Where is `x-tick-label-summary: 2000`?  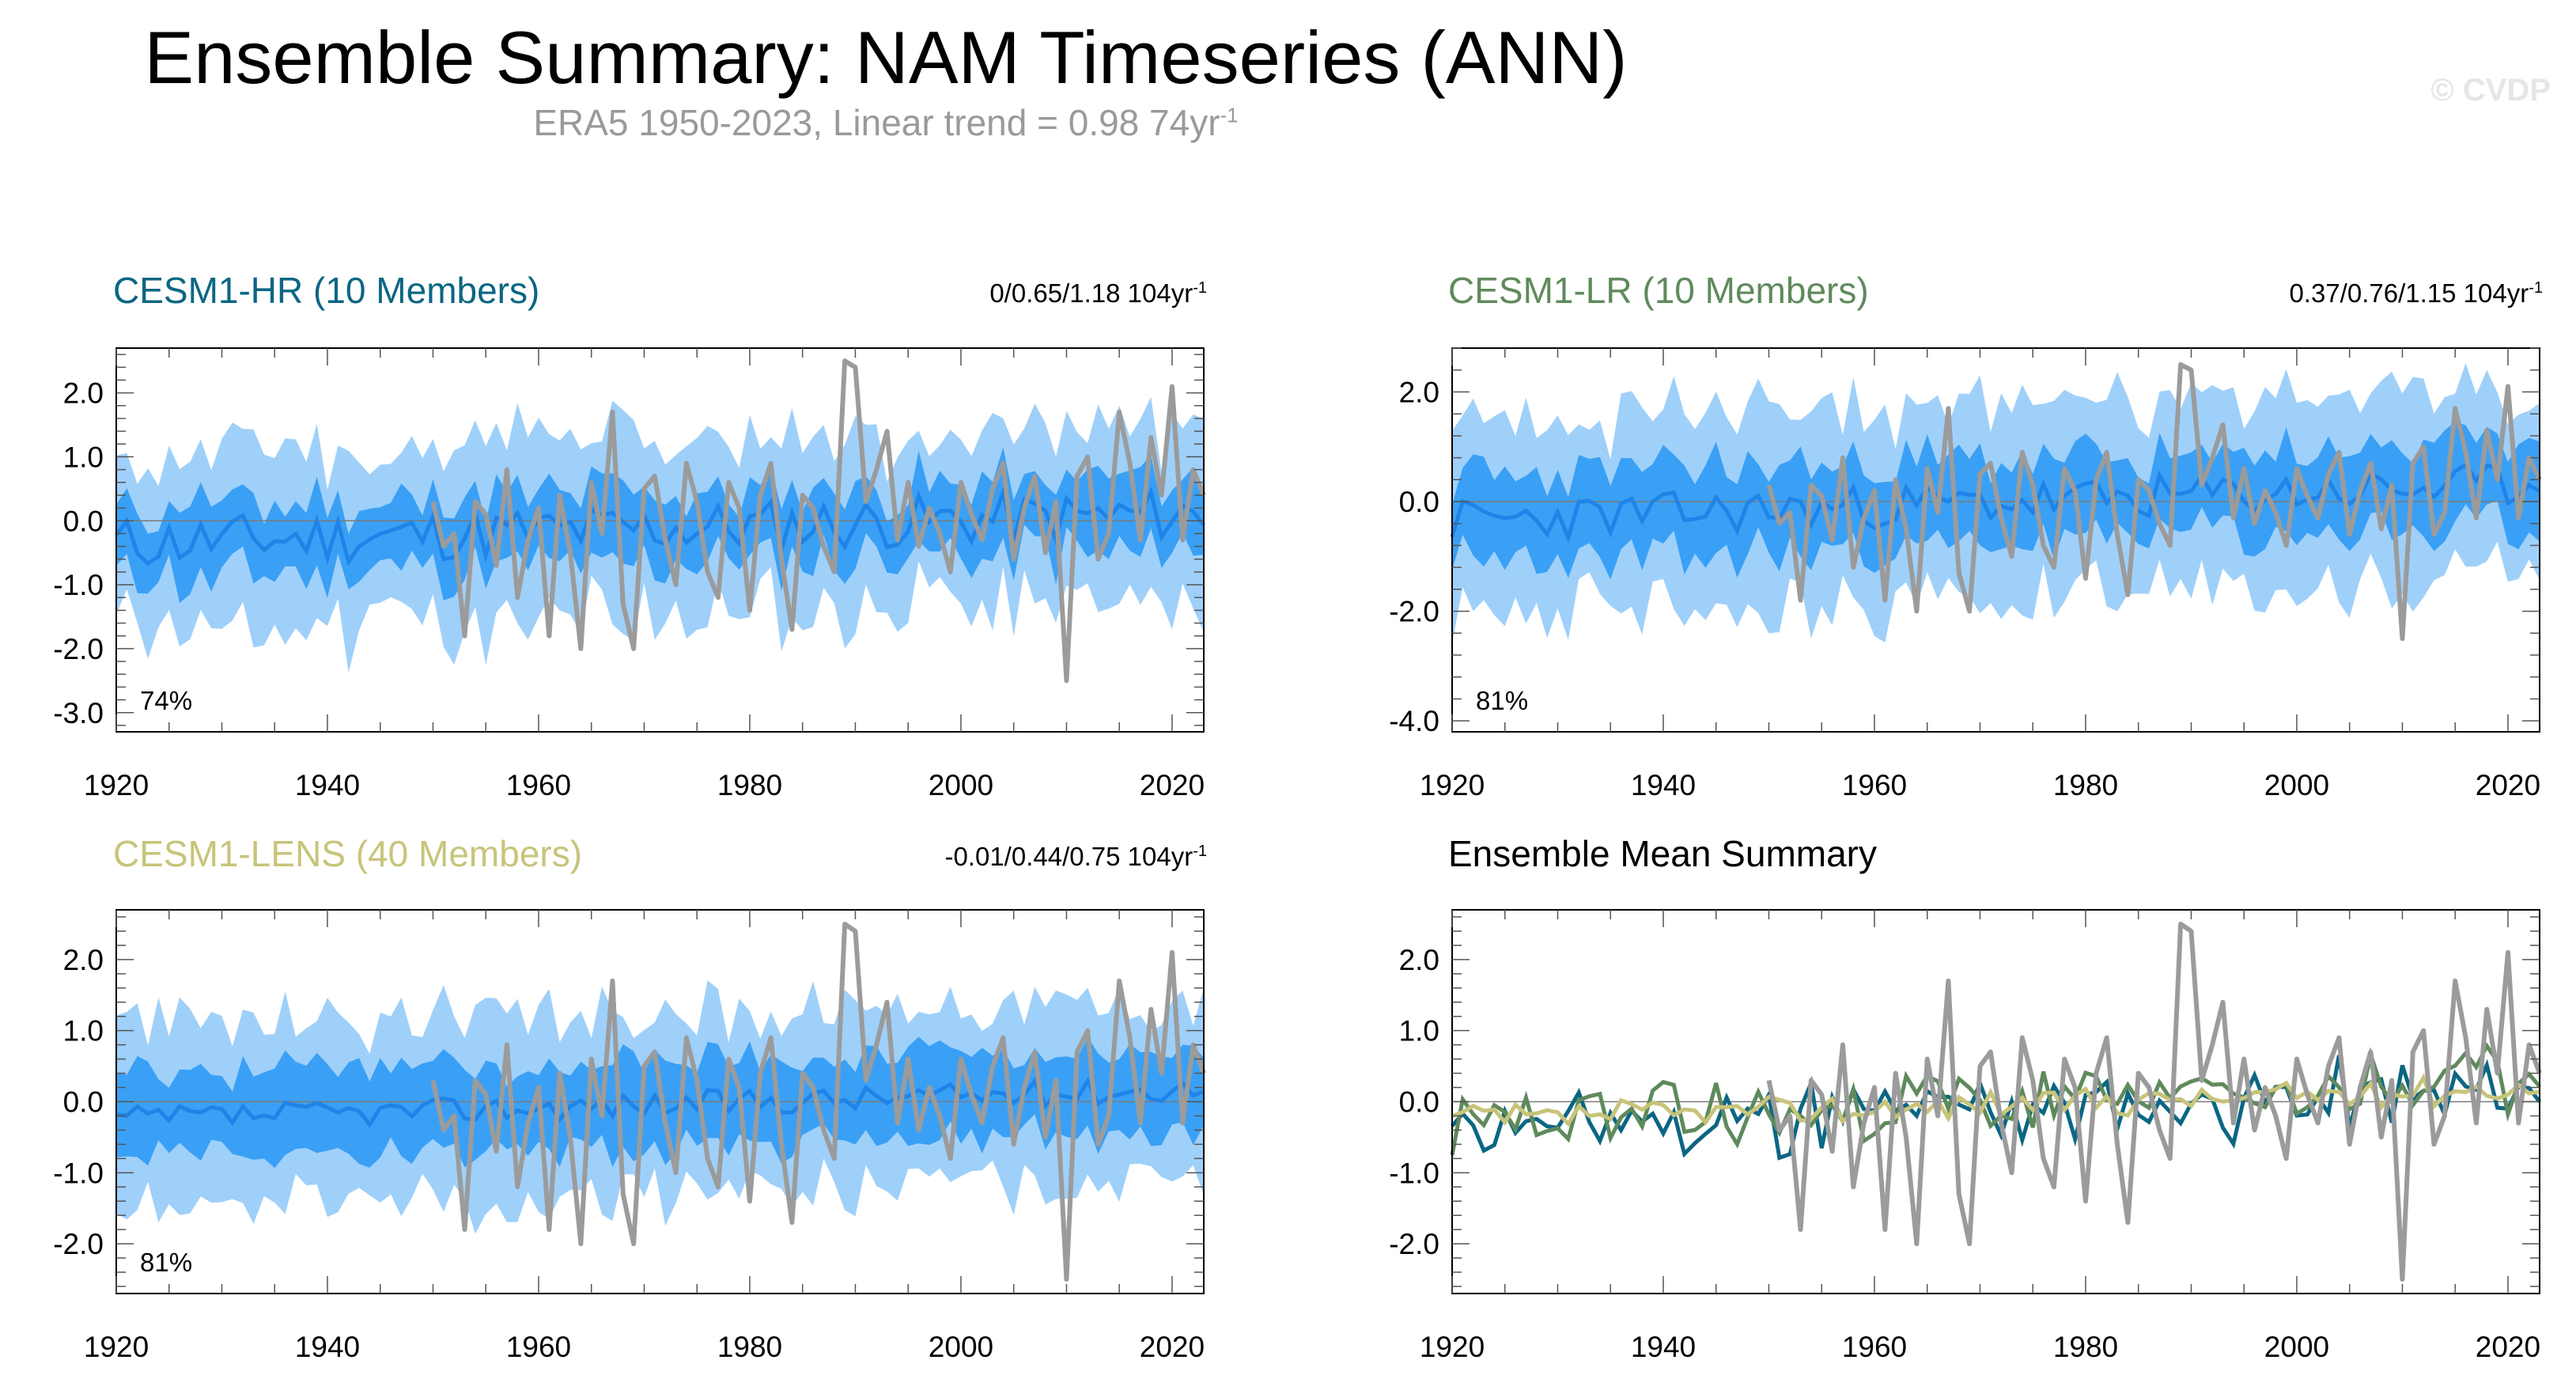 x-tick-label-summary: 2000 is located at coordinates (2297, 1347).